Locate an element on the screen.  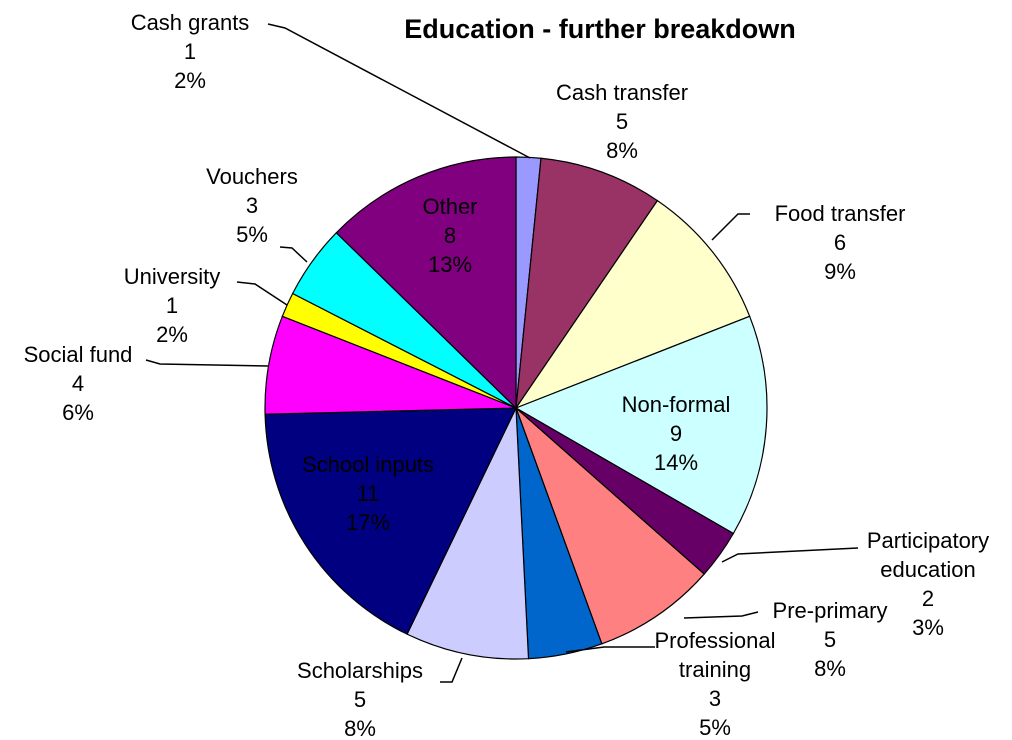
slice-label: Participatory education 2 3% is located at coordinates (928, 584).